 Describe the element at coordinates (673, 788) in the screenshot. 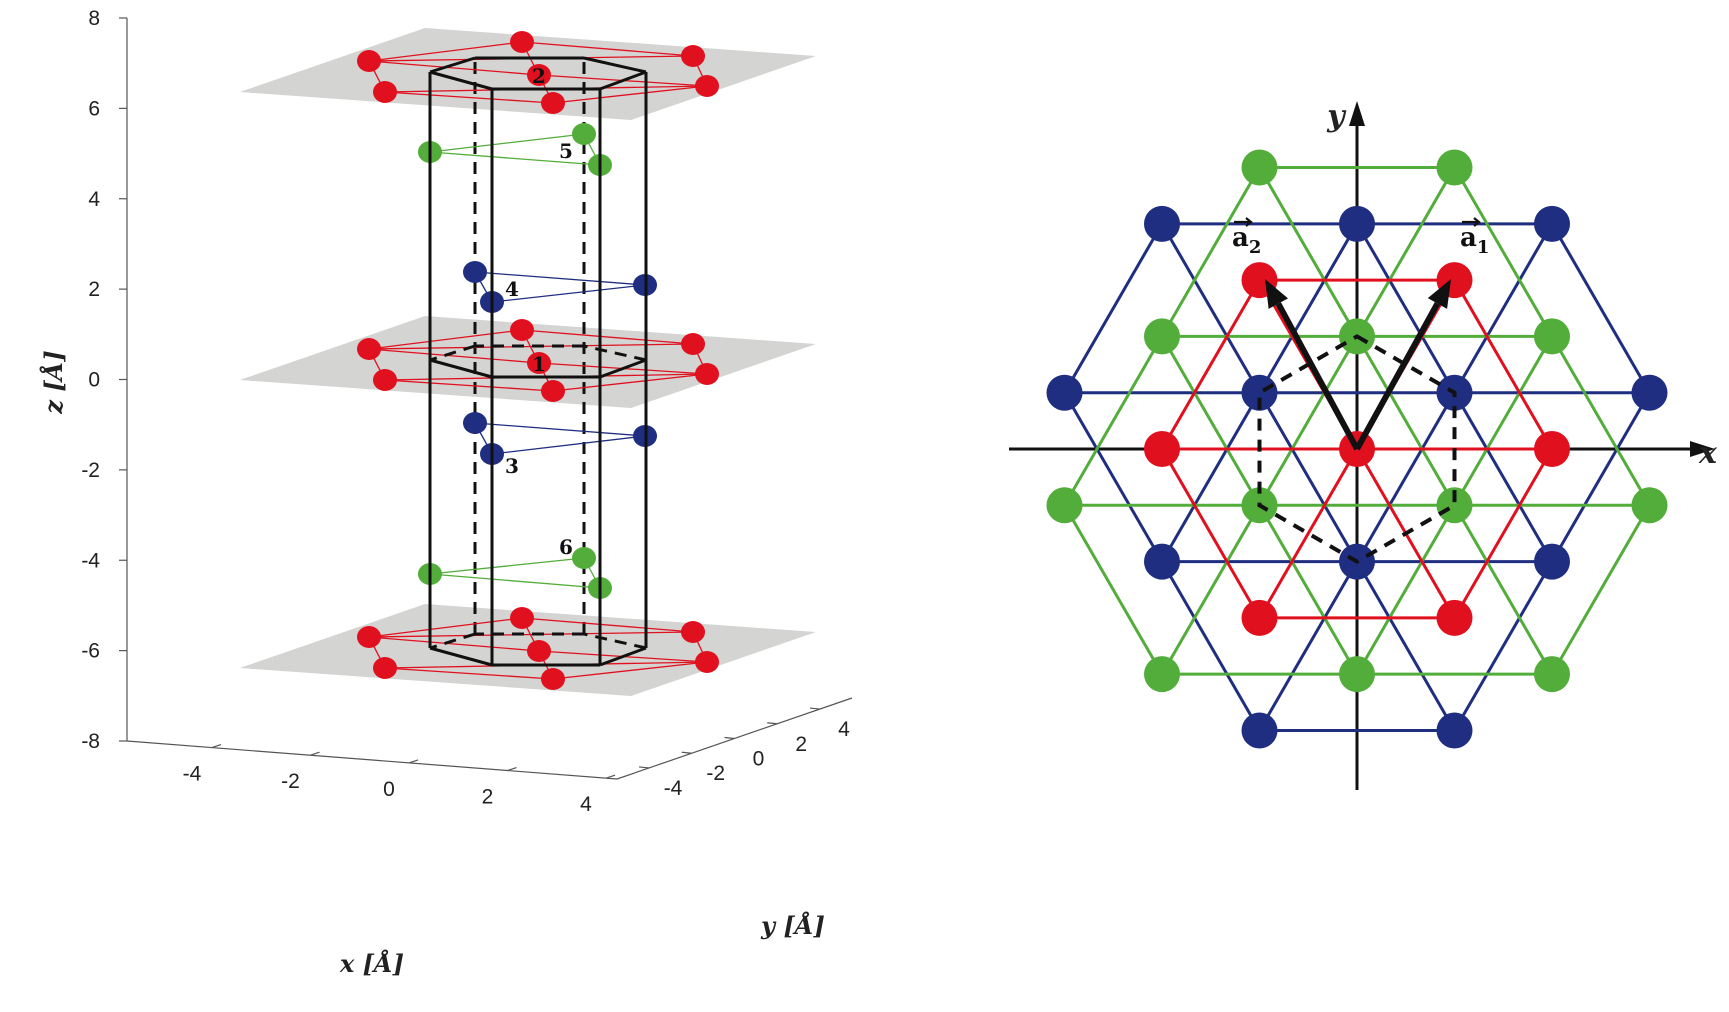

I see `y-tick-label: -4` at that location.